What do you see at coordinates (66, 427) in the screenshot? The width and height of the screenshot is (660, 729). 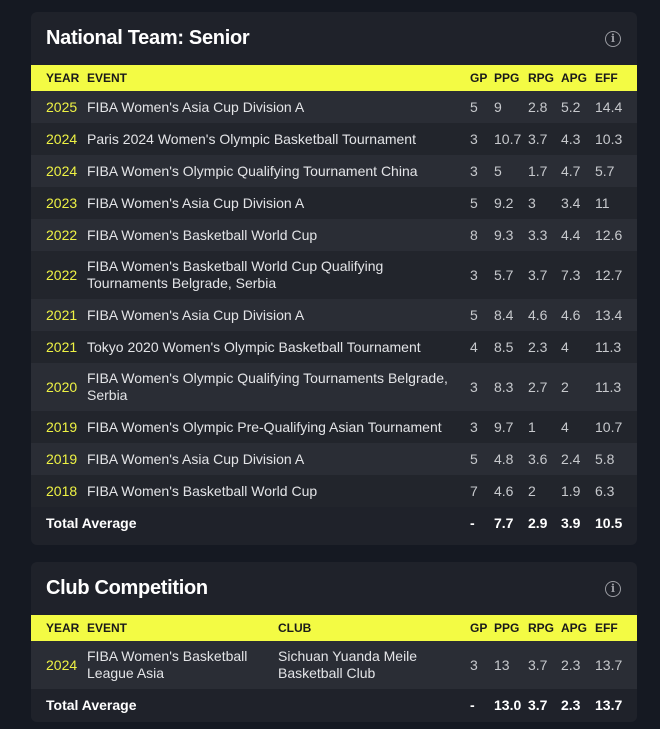 I see `cell-year: 2019` at bounding box center [66, 427].